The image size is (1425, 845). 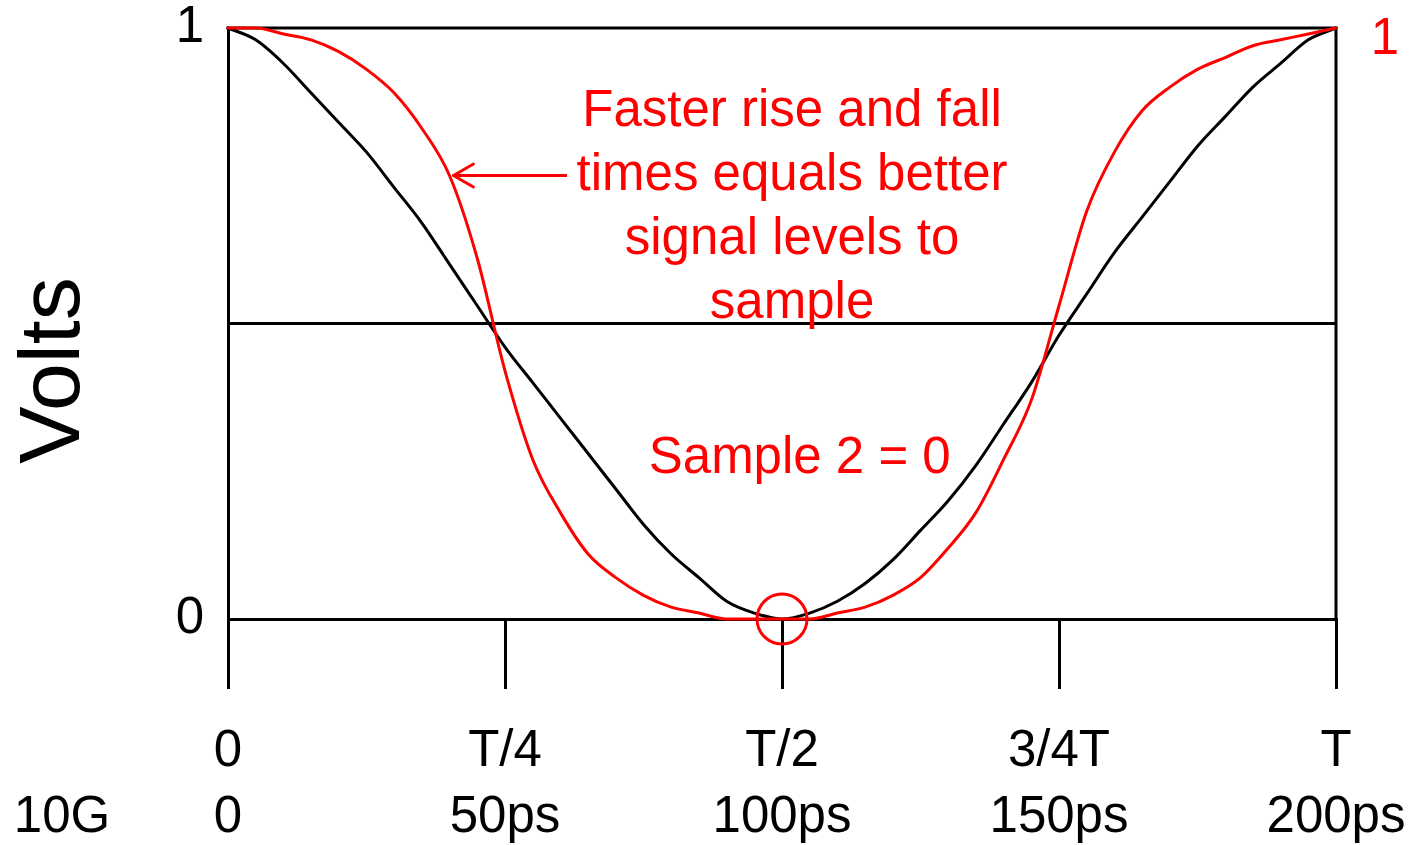 What do you see at coordinates (48, 370) in the screenshot?
I see `y-axis-title: Volts` at bounding box center [48, 370].